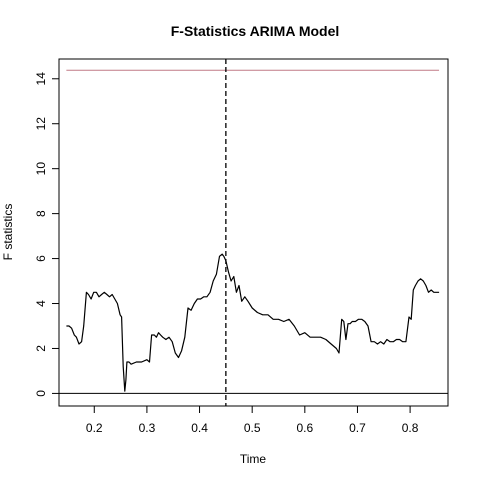  What do you see at coordinates (41, 79) in the screenshot?
I see `y-tick-label: 14` at bounding box center [41, 79].